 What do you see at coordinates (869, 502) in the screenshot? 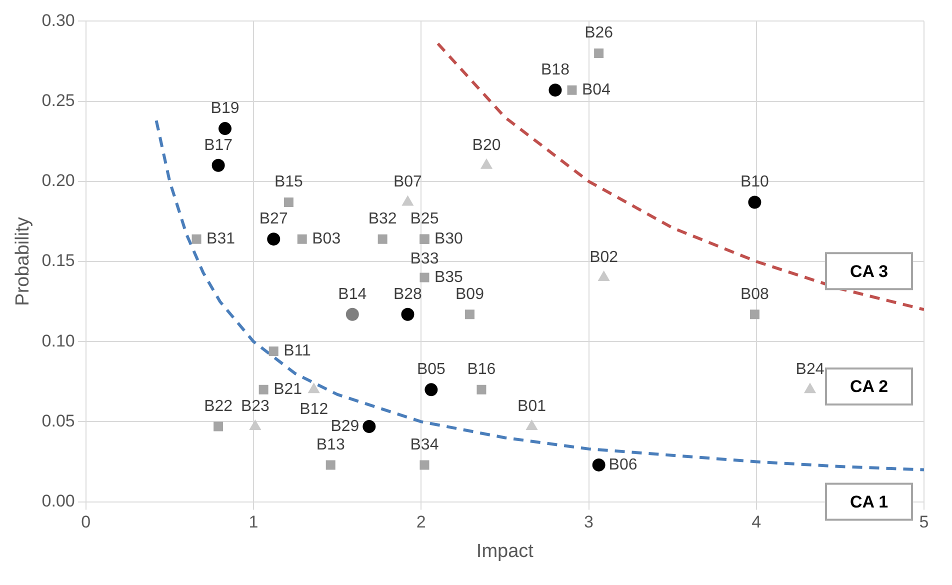
I see `annotation: CA 1` at bounding box center [869, 502].